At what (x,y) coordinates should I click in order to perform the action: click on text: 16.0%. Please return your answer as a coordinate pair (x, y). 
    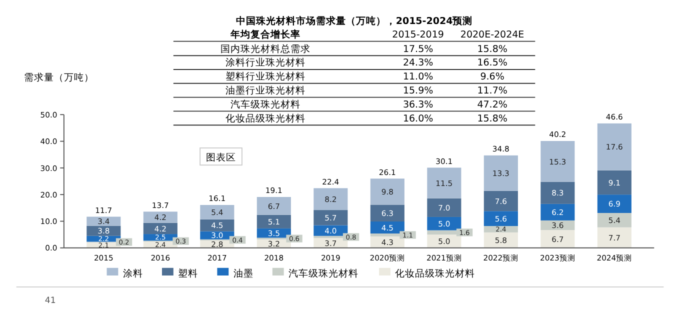
    Looking at the image, I should click on (418, 118).